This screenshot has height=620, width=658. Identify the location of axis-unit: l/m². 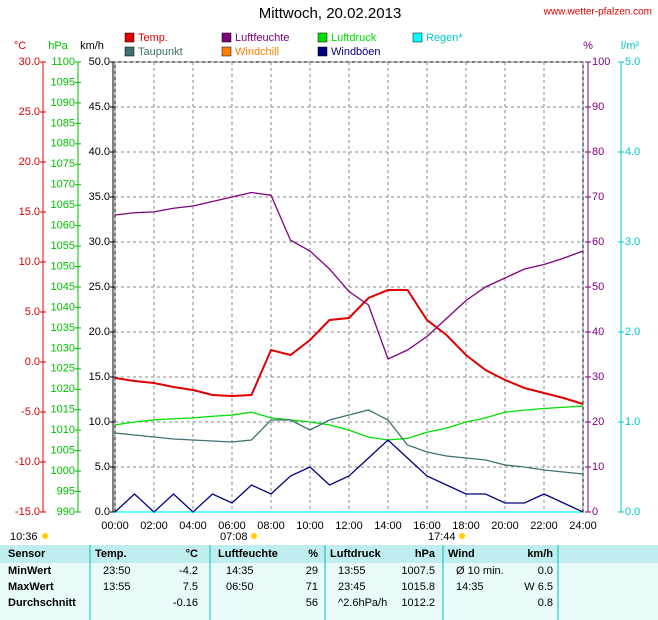
(630, 46).